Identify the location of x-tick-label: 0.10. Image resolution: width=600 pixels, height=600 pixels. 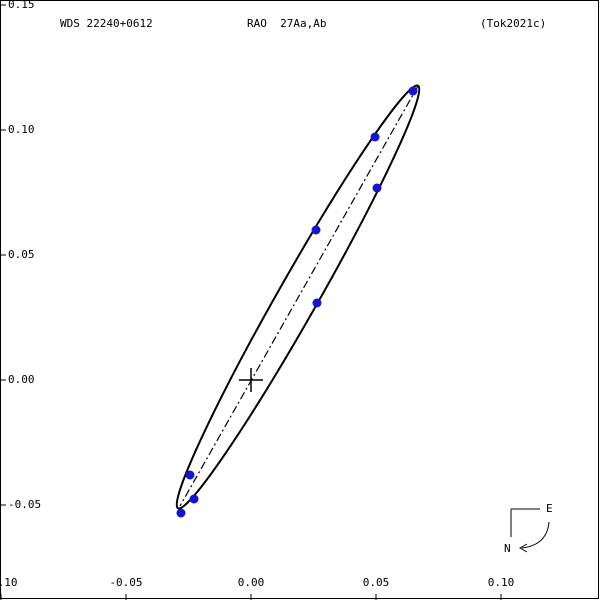
(501, 582).